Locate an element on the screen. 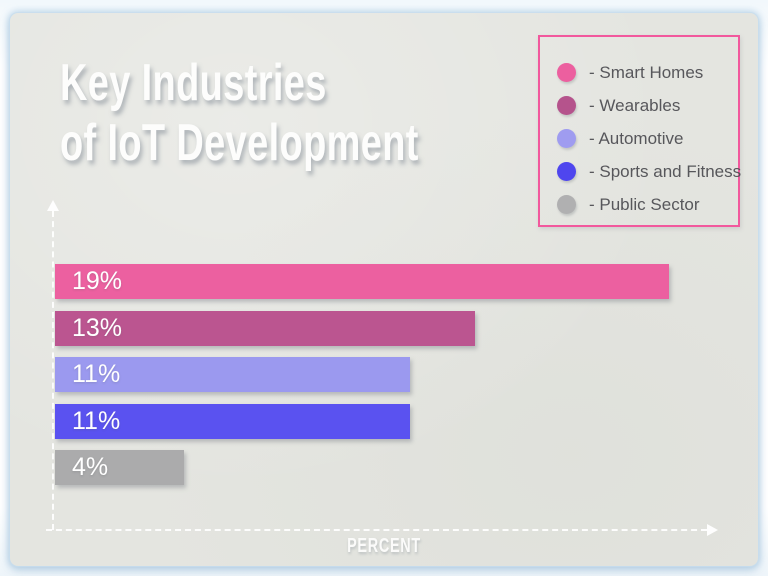  legend-item: - Smart Homes is located at coordinates (642, 72).